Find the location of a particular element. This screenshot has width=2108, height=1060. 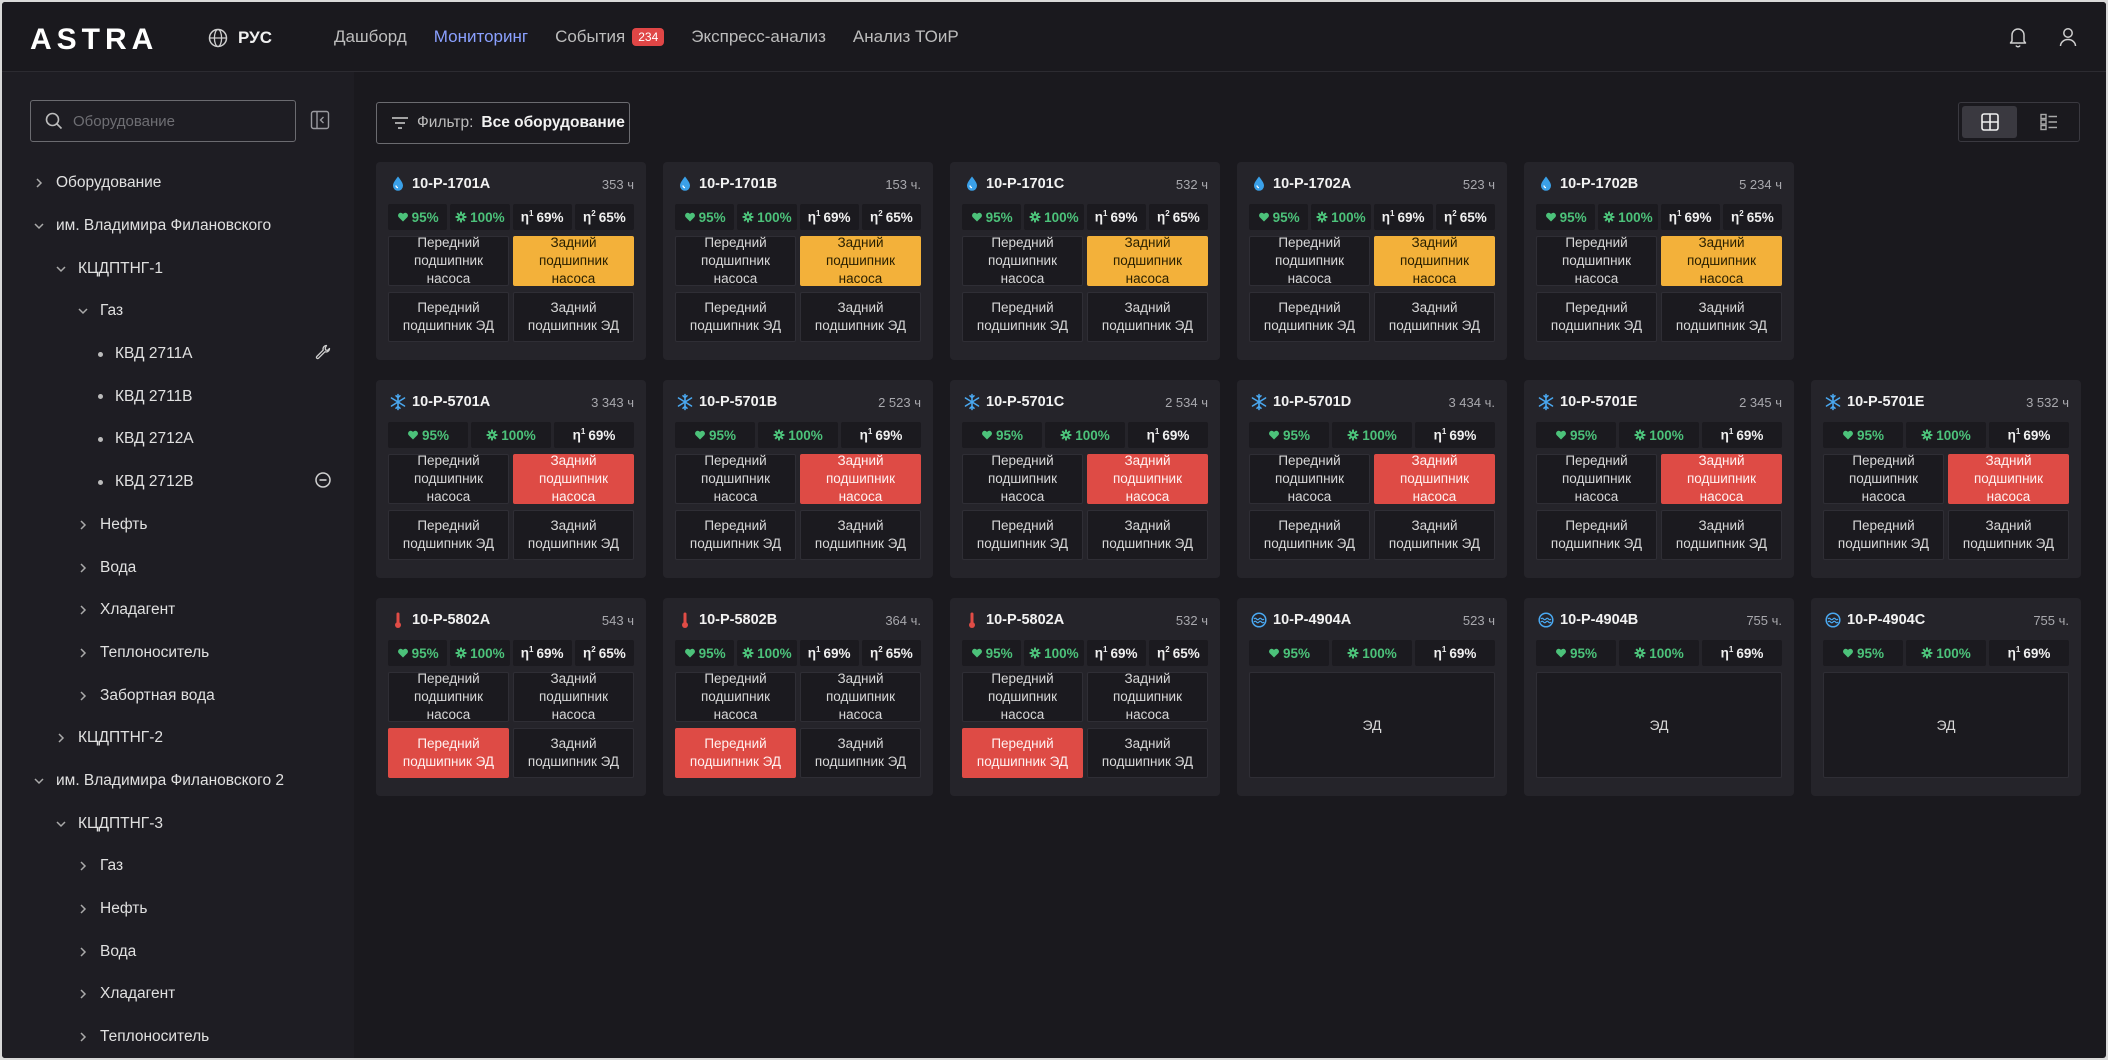

tree-item: Теплоноситель is located at coordinates (178, 1037).